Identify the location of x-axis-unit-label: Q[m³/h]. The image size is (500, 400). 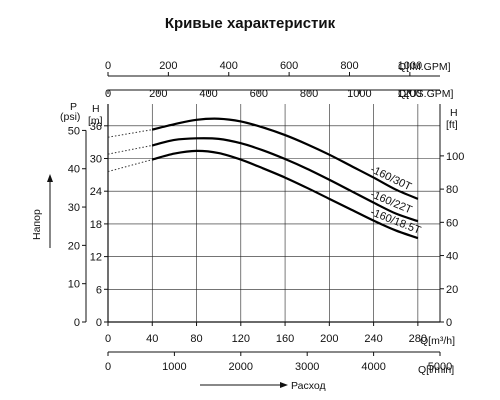
(437, 341).